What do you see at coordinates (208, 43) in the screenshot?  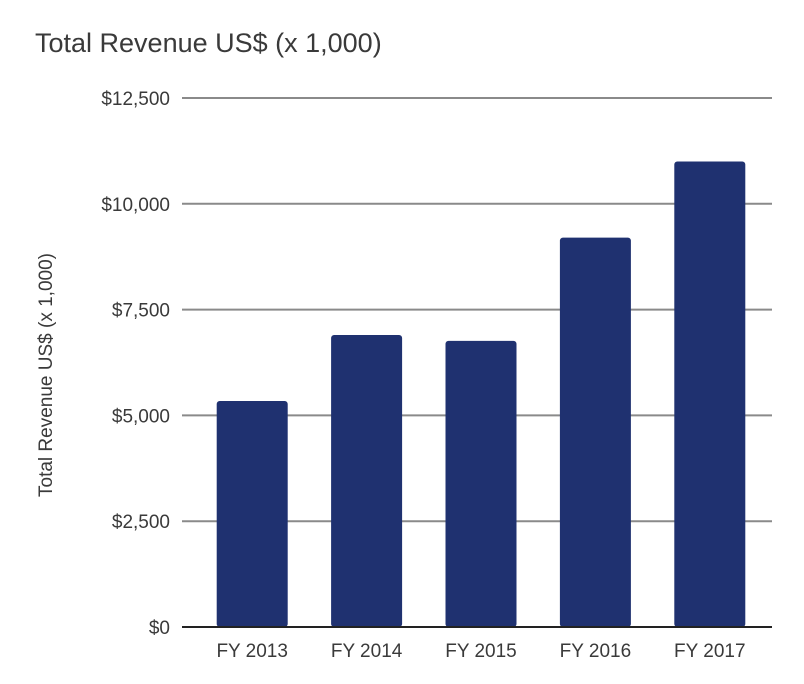 I see `chart-title: Total Revenue US$ (x 1,000)` at bounding box center [208, 43].